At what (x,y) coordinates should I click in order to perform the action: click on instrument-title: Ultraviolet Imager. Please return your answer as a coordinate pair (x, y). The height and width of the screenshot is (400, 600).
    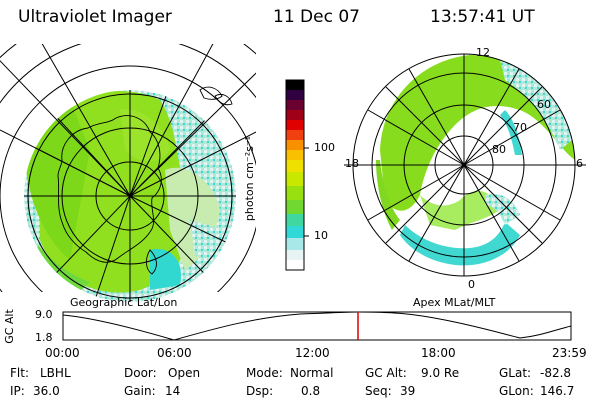
    Looking at the image, I should click on (95, 17).